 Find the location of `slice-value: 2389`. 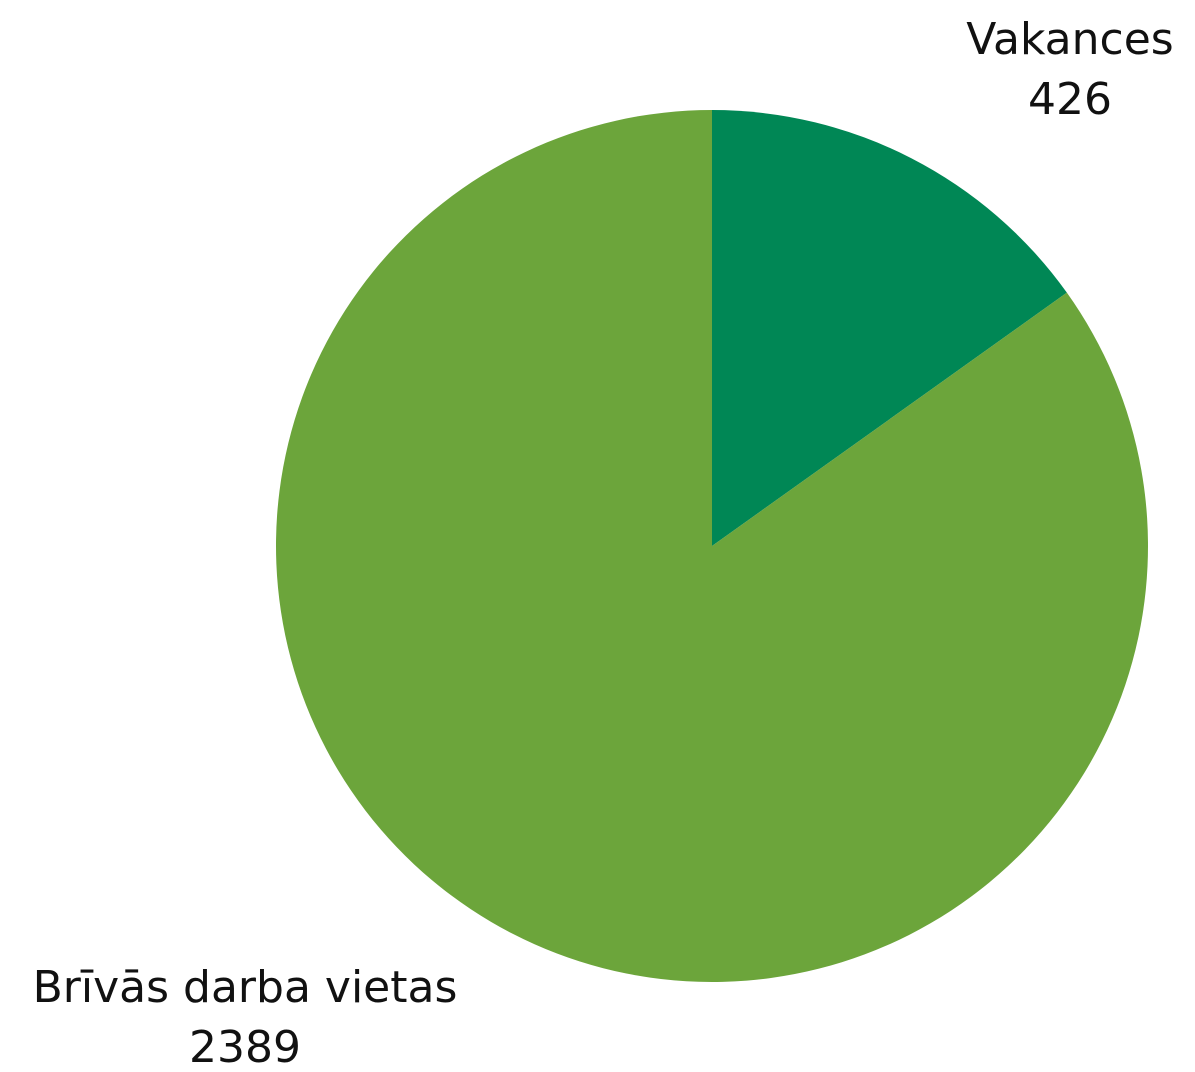

slice-value: 2389 is located at coordinates (245, 1047).